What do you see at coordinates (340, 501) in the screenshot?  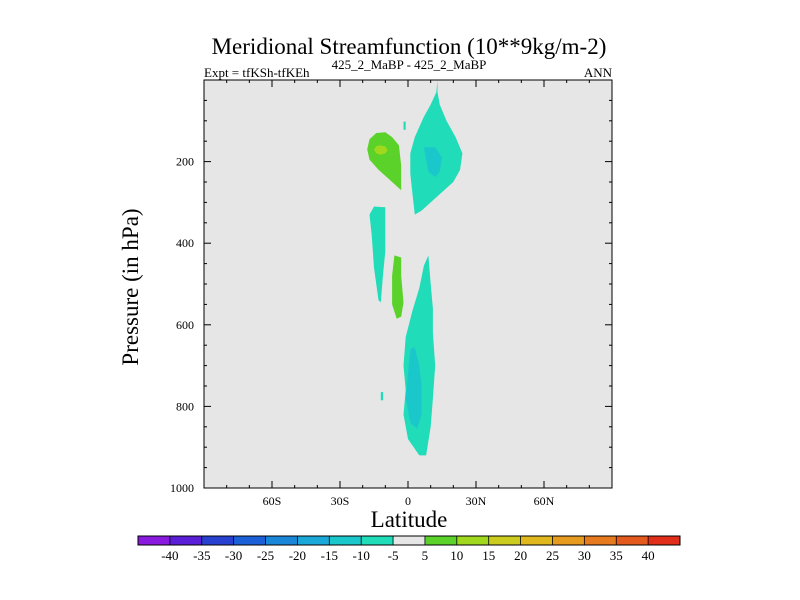 I see `x-tick-label-1: 30S` at bounding box center [340, 501].